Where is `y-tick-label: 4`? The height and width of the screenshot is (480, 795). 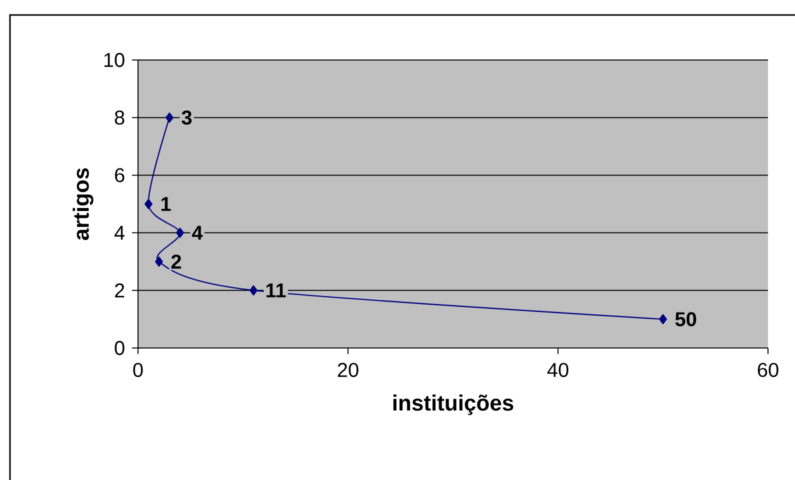
y-tick-label: 4 is located at coordinates (119, 233).